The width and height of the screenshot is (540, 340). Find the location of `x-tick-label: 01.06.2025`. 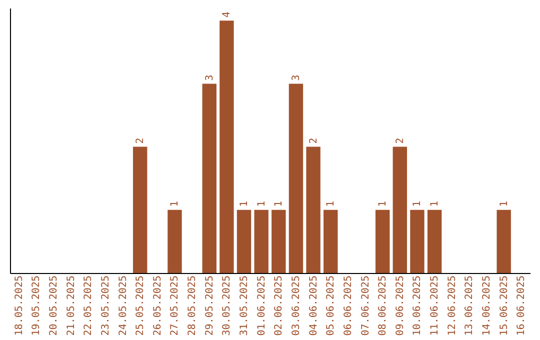

x-tick-label: 01.06.2025 is located at coordinates (262, 306).